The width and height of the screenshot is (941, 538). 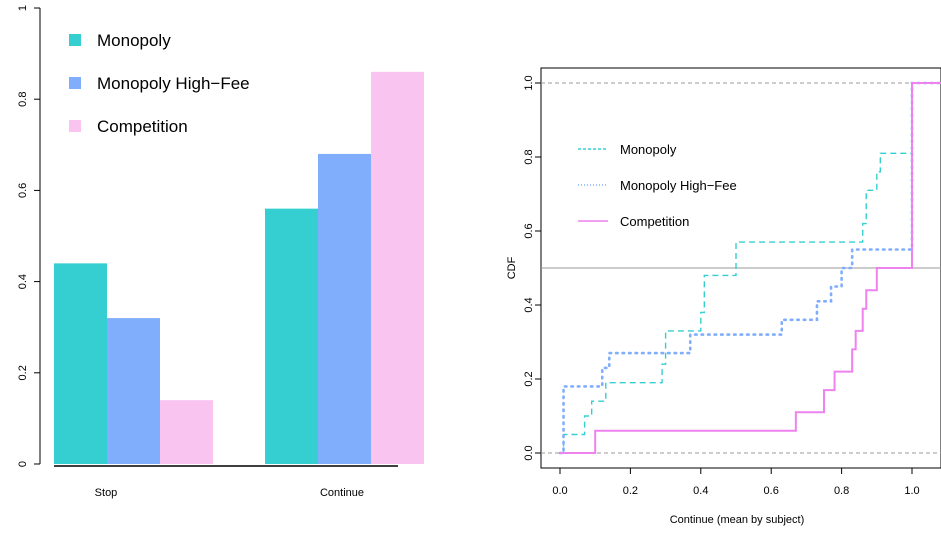 I want to click on bar-monopoly-stop, so click(x=80, y=363).